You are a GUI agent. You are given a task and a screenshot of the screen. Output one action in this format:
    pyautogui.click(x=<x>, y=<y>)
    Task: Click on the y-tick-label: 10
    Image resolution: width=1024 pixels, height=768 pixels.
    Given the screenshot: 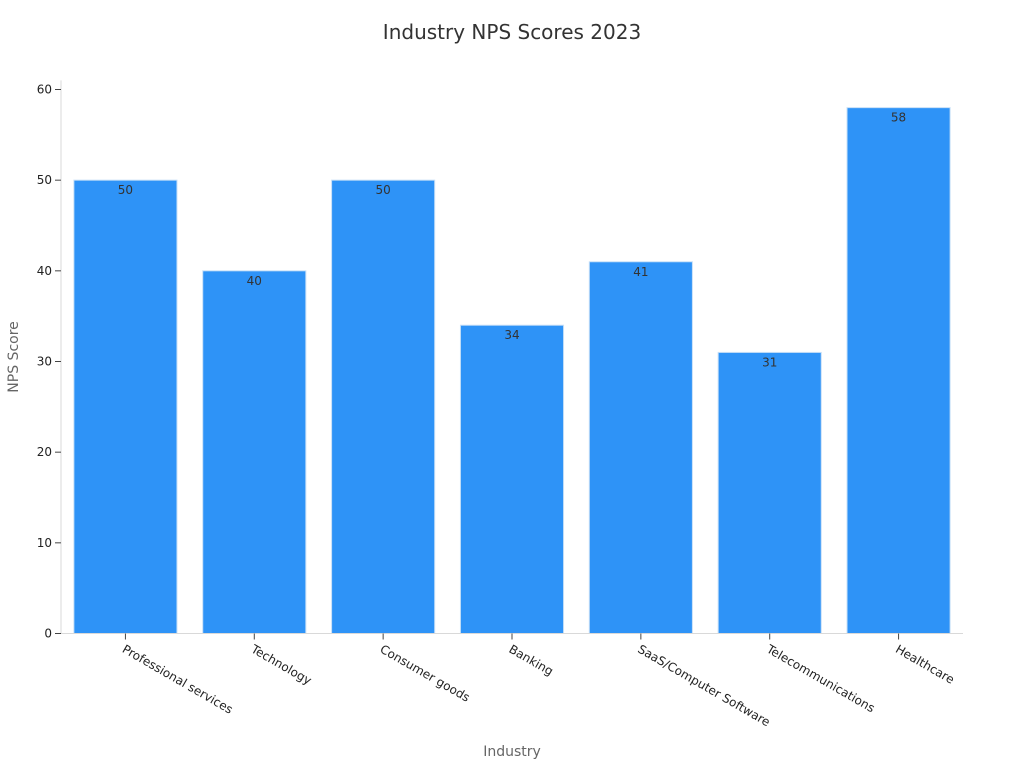 What is the action you would take?
    pyautogui.click(x=44, y=543)
    